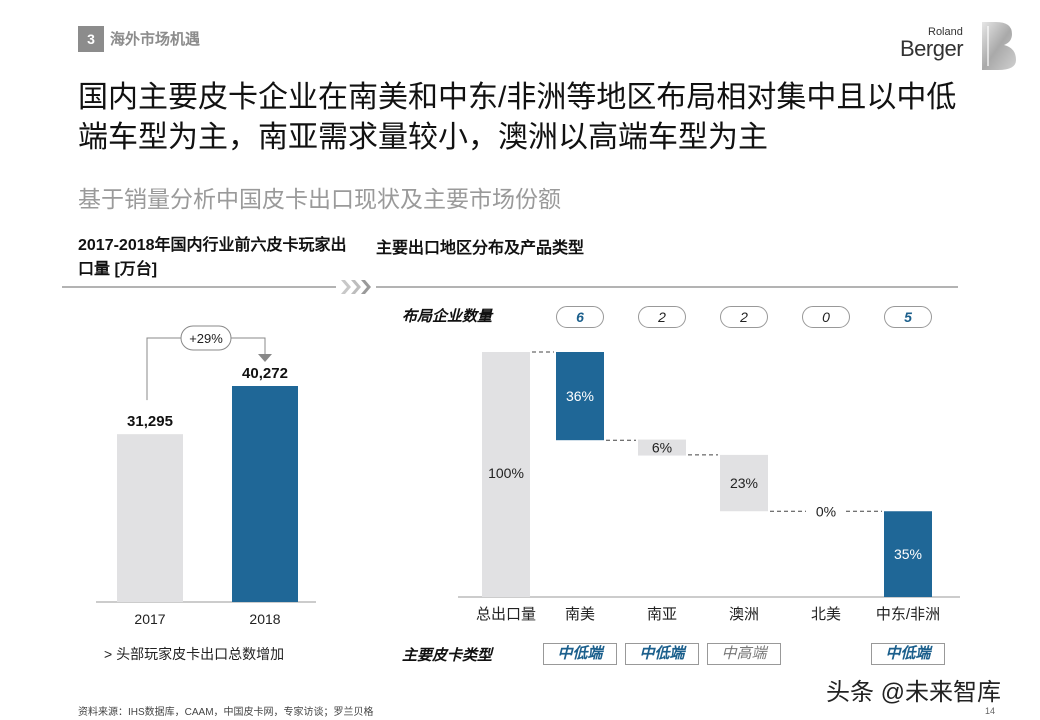 This screenshot has width=1040, height=720. Describe the element at coordinates (662, 654) in the screenshot. I see `product-type-南亚: 中低端` at that location.